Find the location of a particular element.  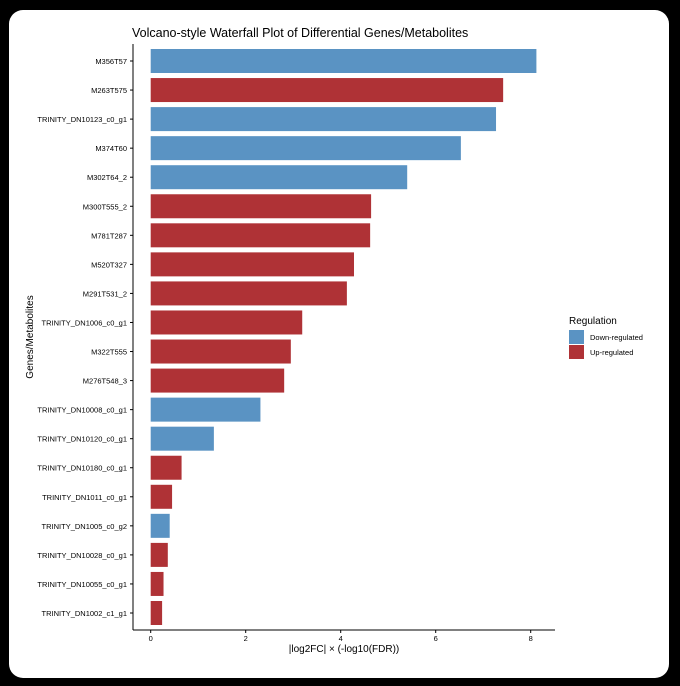

legend-label-down: Down-regulated is located at coordinates (616, 337).